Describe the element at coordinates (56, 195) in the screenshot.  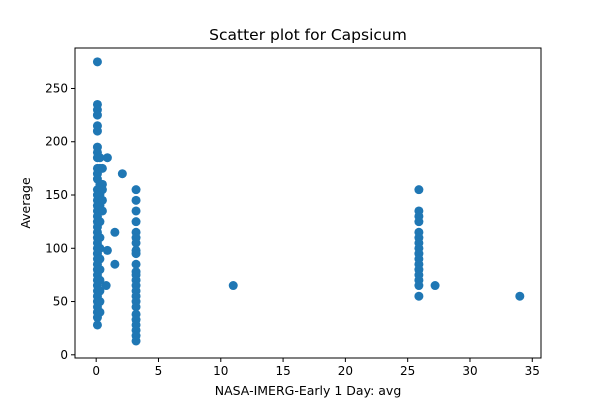
I see `y-tick-label: 150` at that location.